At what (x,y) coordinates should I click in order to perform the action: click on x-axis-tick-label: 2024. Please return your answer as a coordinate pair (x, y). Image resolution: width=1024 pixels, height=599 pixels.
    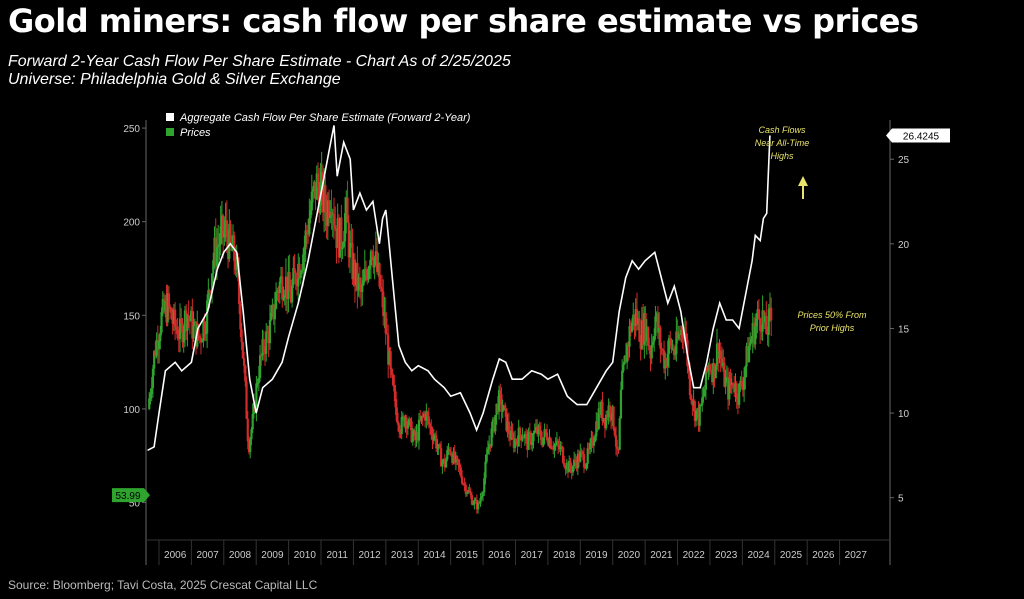
    Looking at the image, I should click on (758, 555).